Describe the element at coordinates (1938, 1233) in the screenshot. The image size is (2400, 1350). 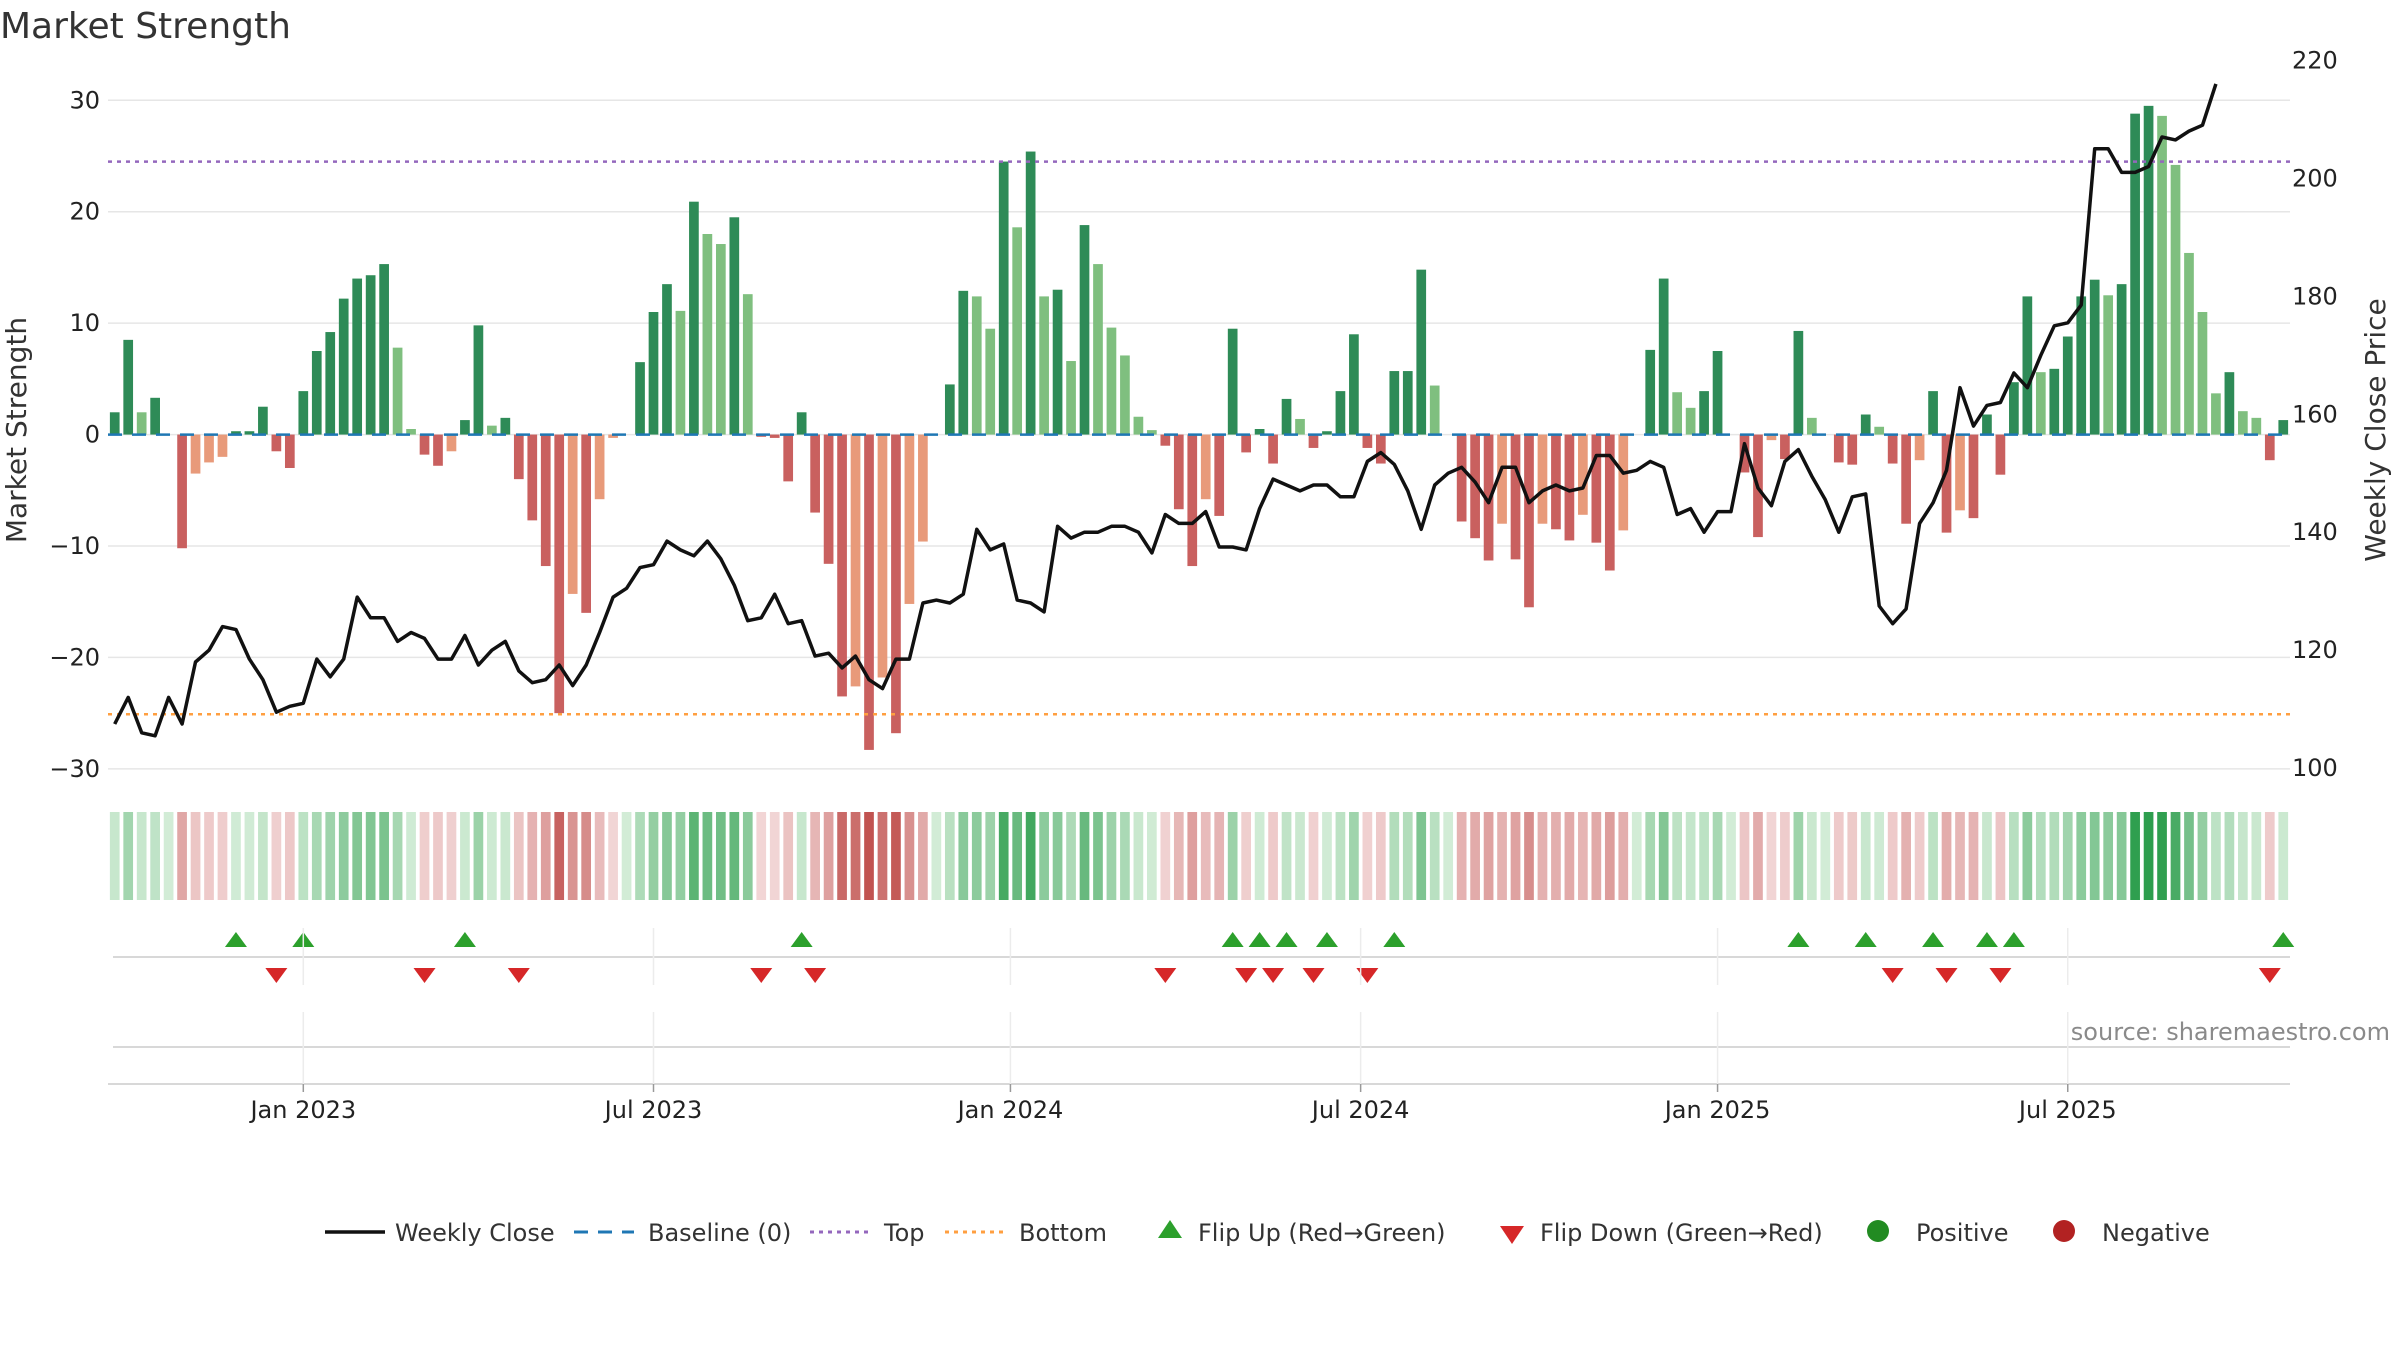
I see `legend-item-positive: Positive` at that location.